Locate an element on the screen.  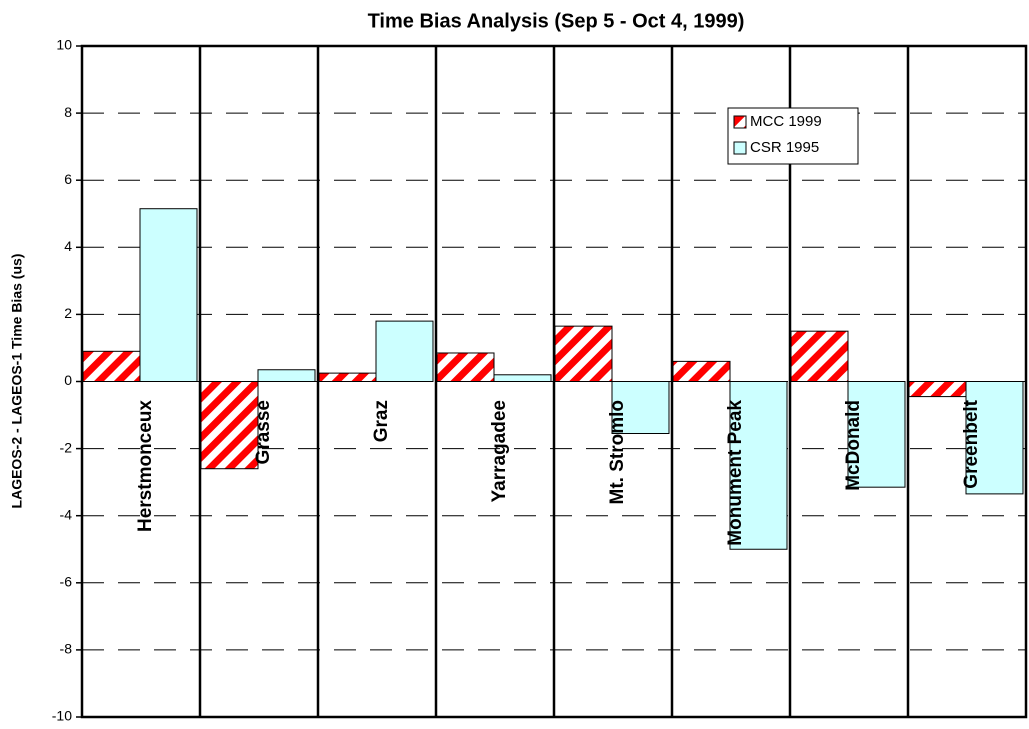
y-tick-label: -2 is located at coordinates (66, 447).